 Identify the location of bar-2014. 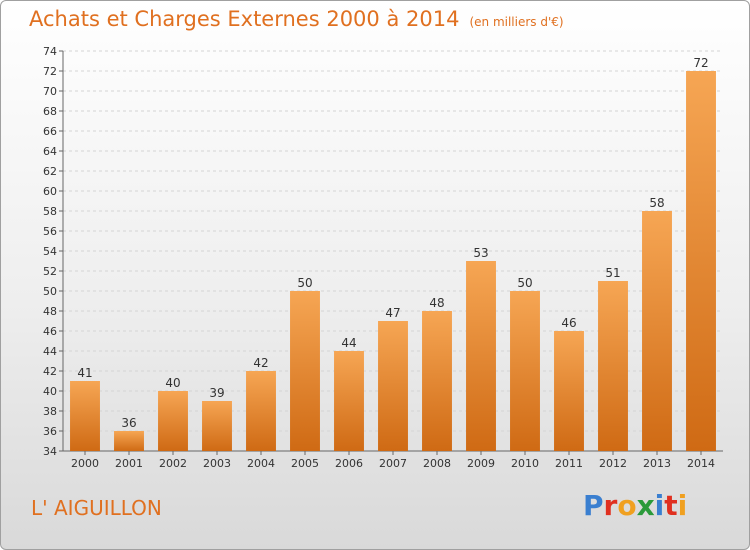
(701, 261).